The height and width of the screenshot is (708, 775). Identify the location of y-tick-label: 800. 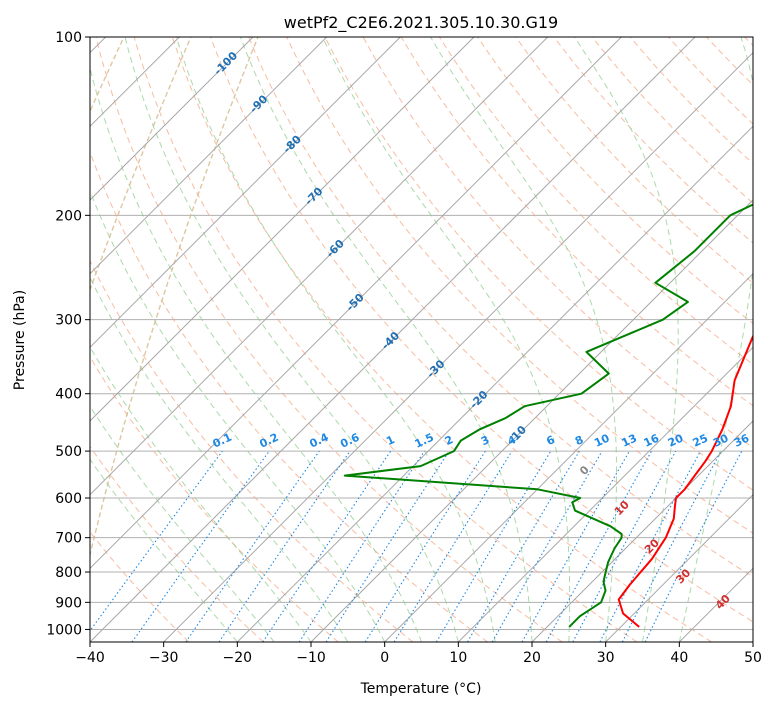
(68, 573).